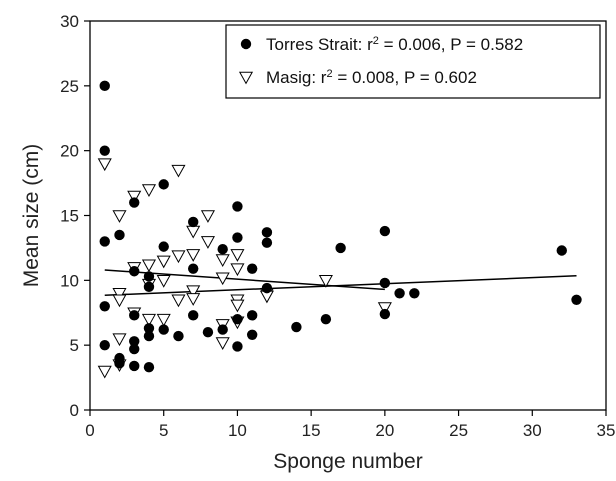 This screenshot has width=616, height=481. Describe the element at coordinates (606, 430) in the screenshot. I see `x-tick-label: 35` at that location.